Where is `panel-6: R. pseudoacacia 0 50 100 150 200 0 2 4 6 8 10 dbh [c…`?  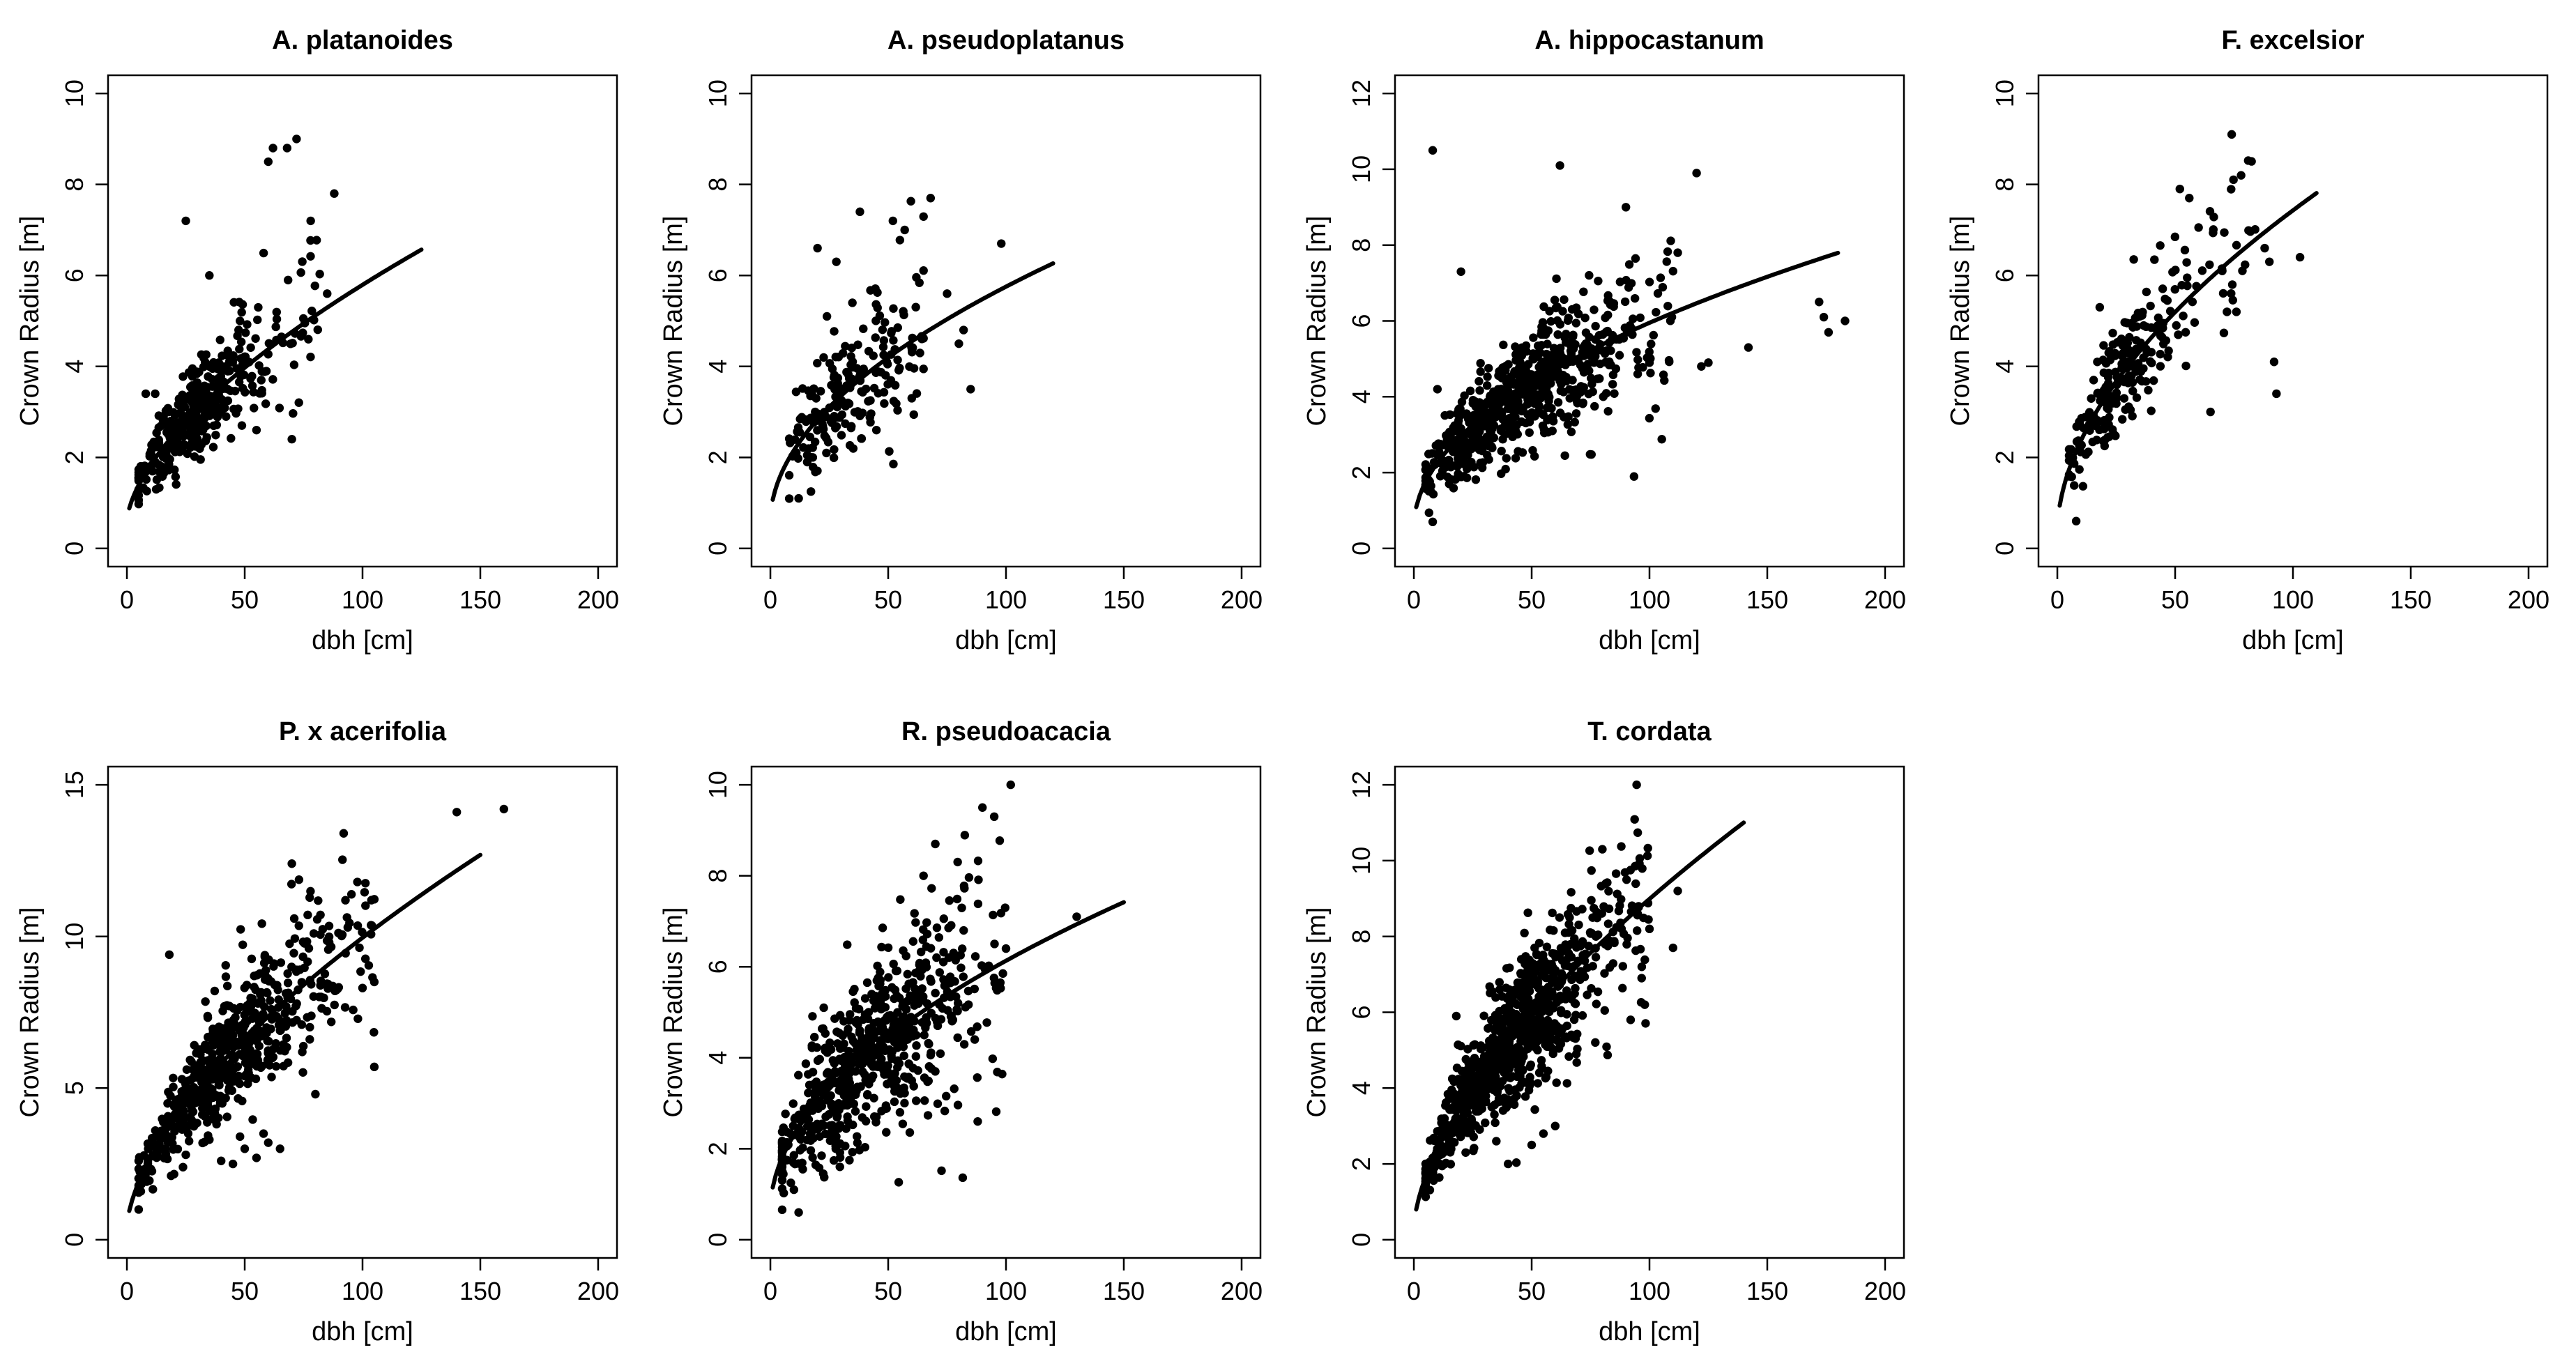
panel-6: R. pseudoacacia 0 50 100 150 200 0 2 4 6 8 10 dbh [c… is located at coordinates (961, 1031).